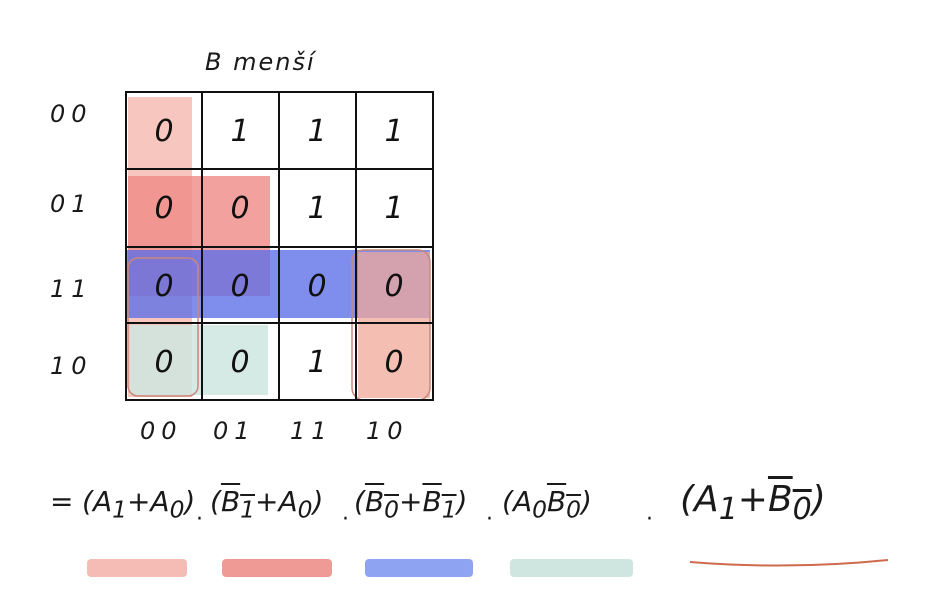 Image resolution: width=934 pixels, height=616 pixels. I want to click on kmap-cell-r1-c2: 1, so click(316, 208).